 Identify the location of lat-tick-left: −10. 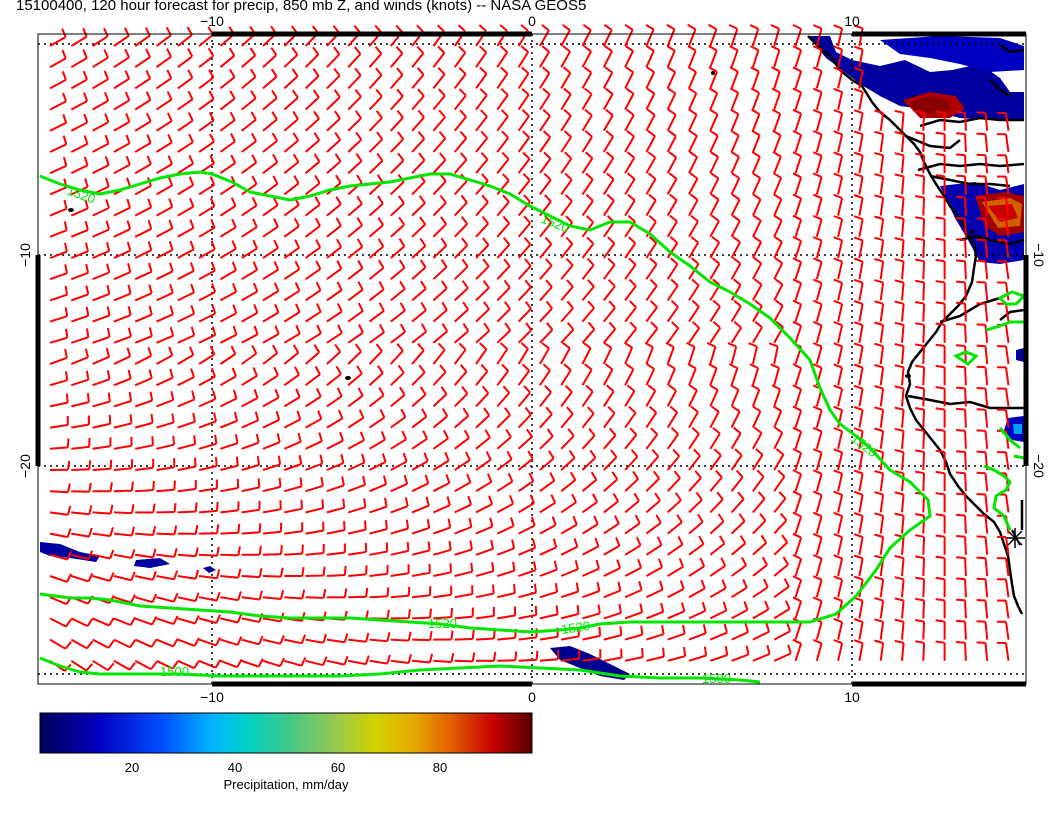
(25, 255).